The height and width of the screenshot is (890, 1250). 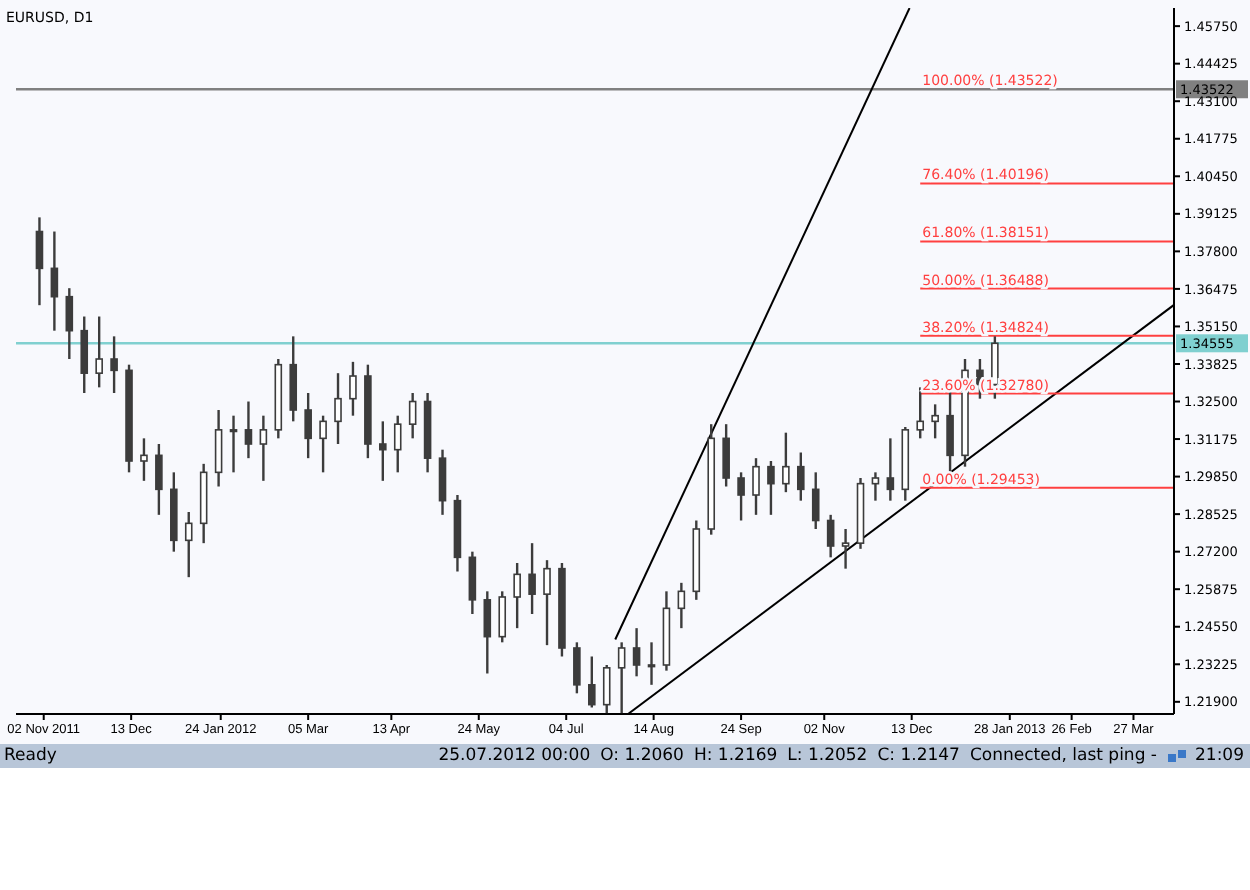 I want to click on text: Ready, so click(x=29, y=756).